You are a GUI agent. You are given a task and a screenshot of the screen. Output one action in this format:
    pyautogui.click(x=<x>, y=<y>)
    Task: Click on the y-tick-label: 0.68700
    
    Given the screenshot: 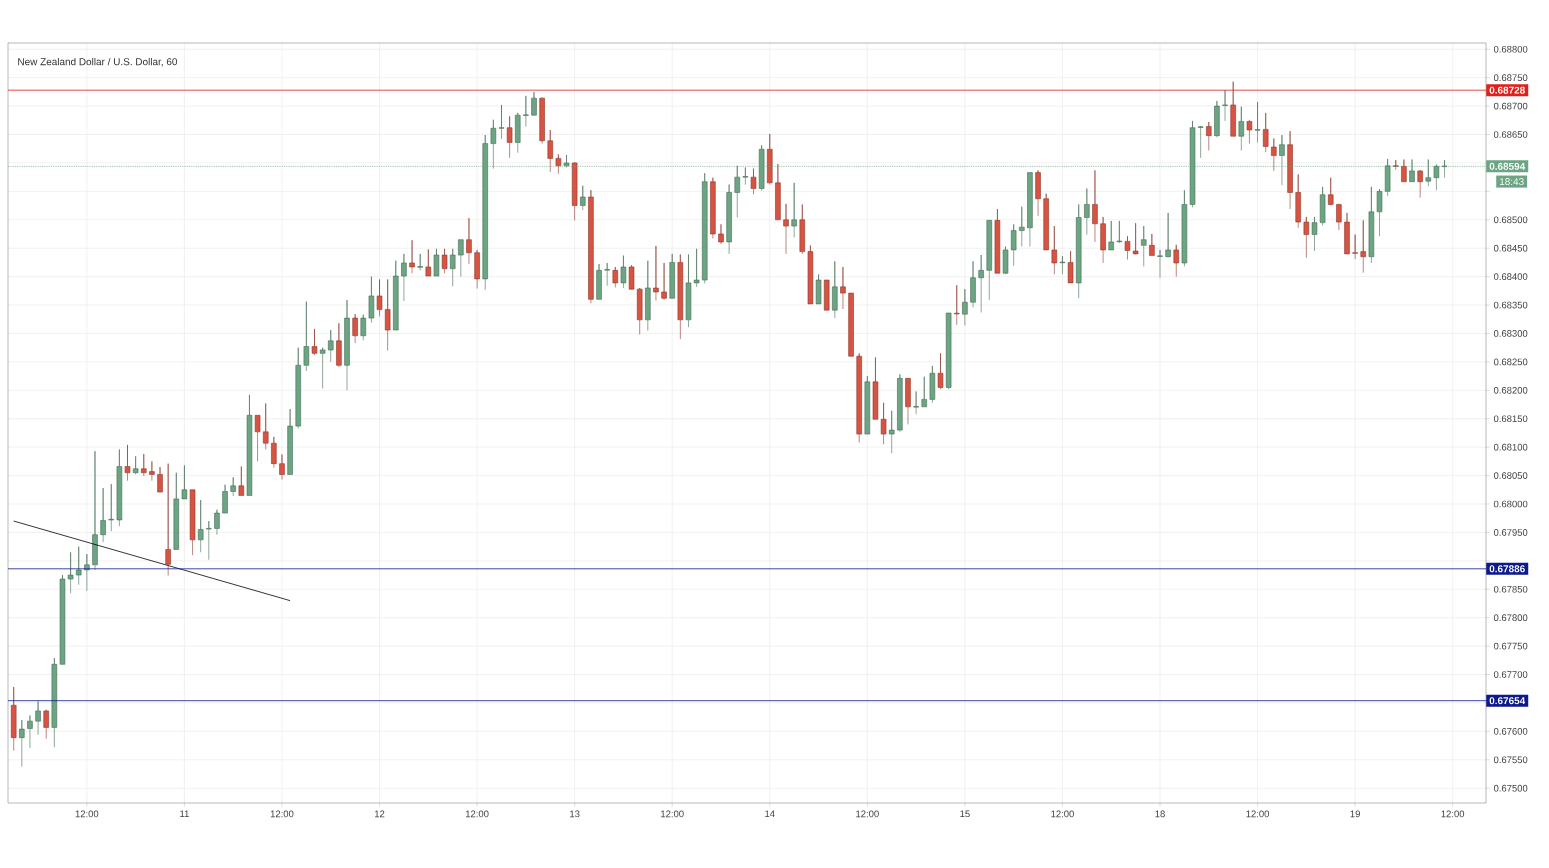 What is the action you would take?
    pyautogui.click(x=1510, y=106)
    